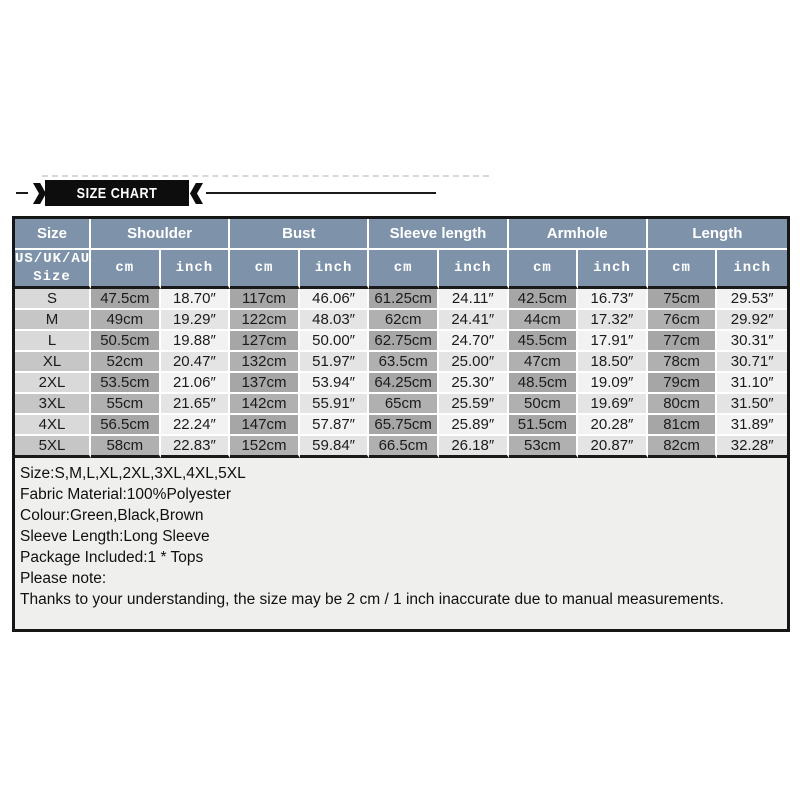 This screenshot has width=800, height=800. I want to click on banner-dotted-line, so click(265, 176).